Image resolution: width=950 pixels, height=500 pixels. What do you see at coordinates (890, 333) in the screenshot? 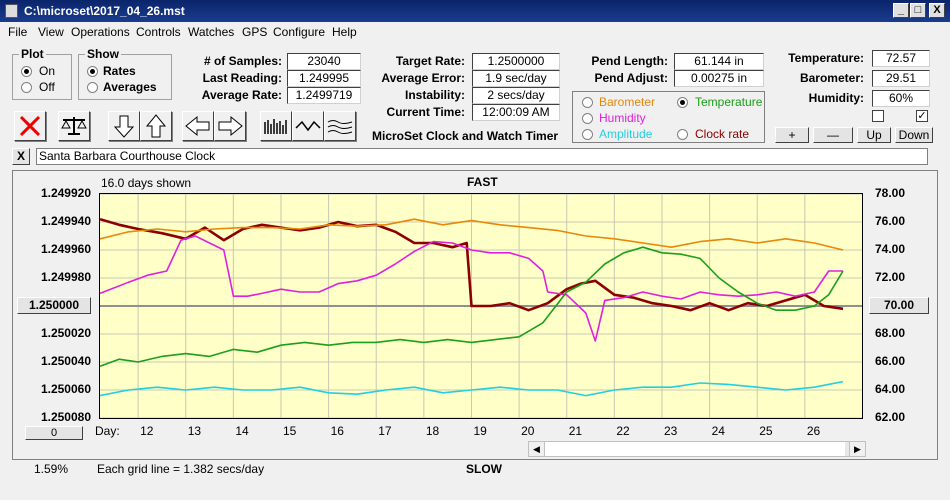
I see `right-tick-label: 68.00` at bounding box center [890, 333].